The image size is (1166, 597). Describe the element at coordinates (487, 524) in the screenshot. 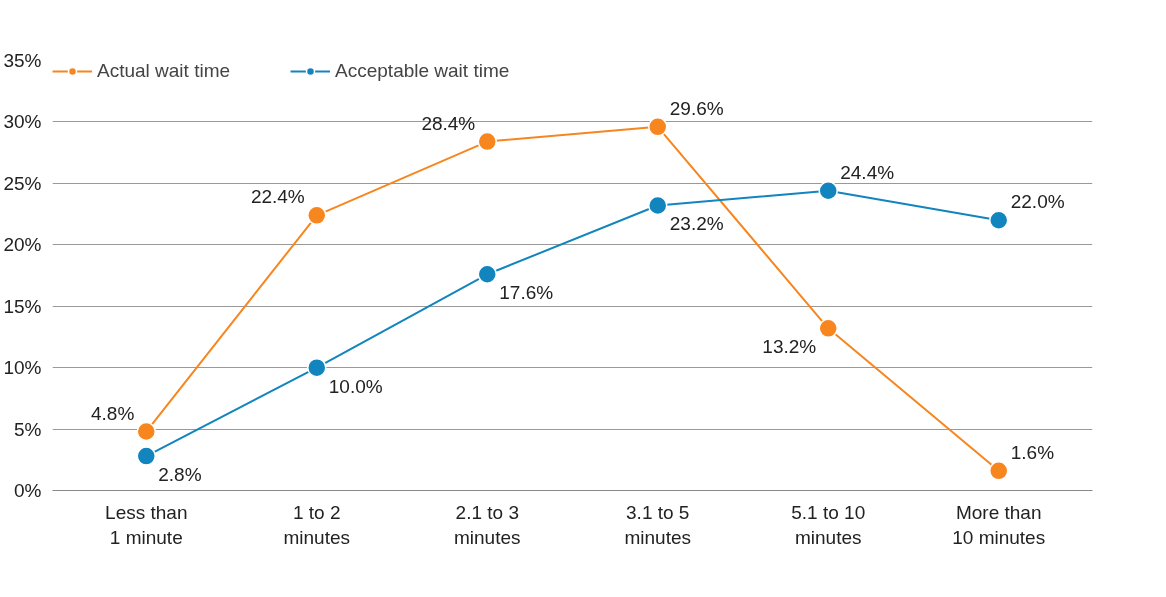

I see `x-tick-label: 2.1 to 3 minutes` at that location.